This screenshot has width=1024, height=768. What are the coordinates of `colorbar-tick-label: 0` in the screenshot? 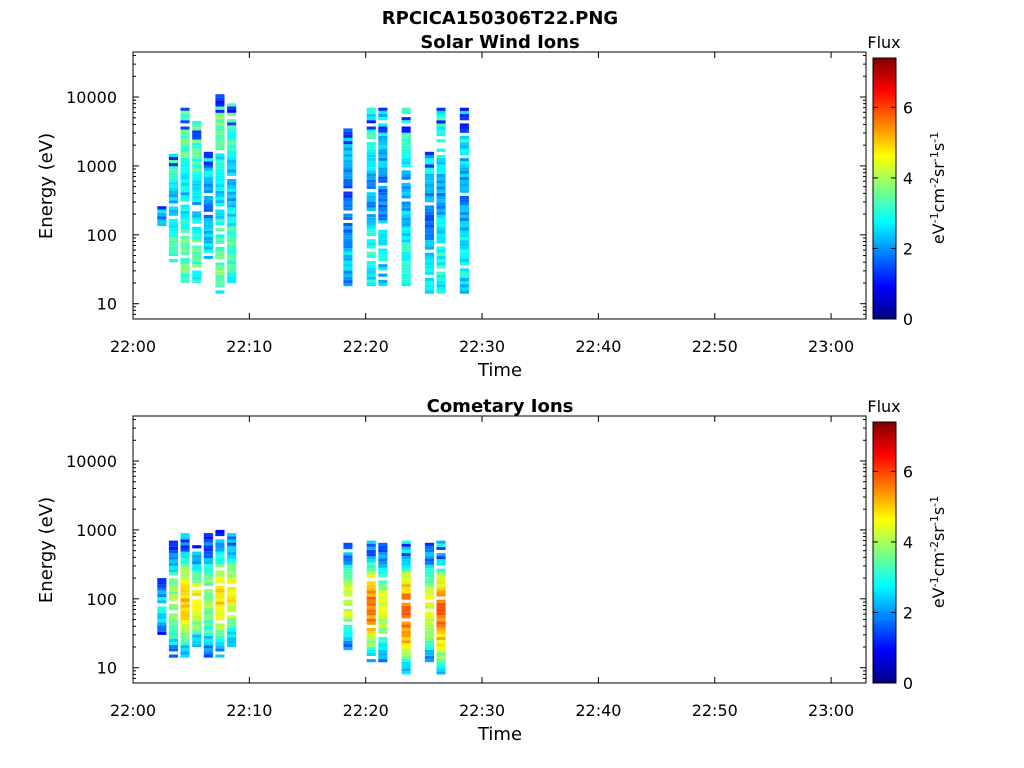 It's located at (908, 683).